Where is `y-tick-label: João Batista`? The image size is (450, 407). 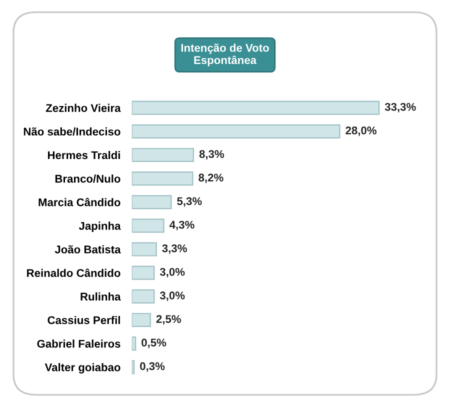
y-tick-label: João Batista is located at coordinates (87, 249).